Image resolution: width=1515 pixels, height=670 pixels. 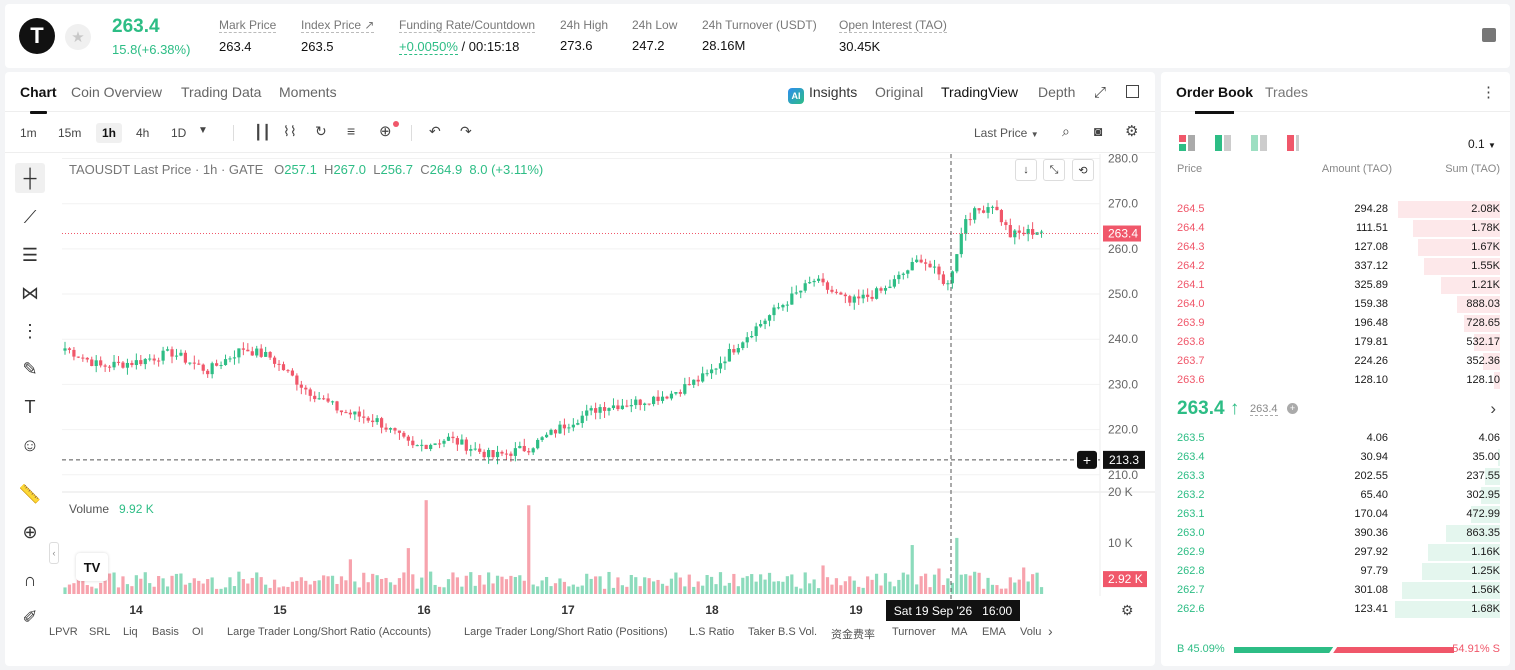 What do you see at coordinates (435, 131) in the screenshot?
I see `undo-icon: ↶` at bounding box center [435, 131].